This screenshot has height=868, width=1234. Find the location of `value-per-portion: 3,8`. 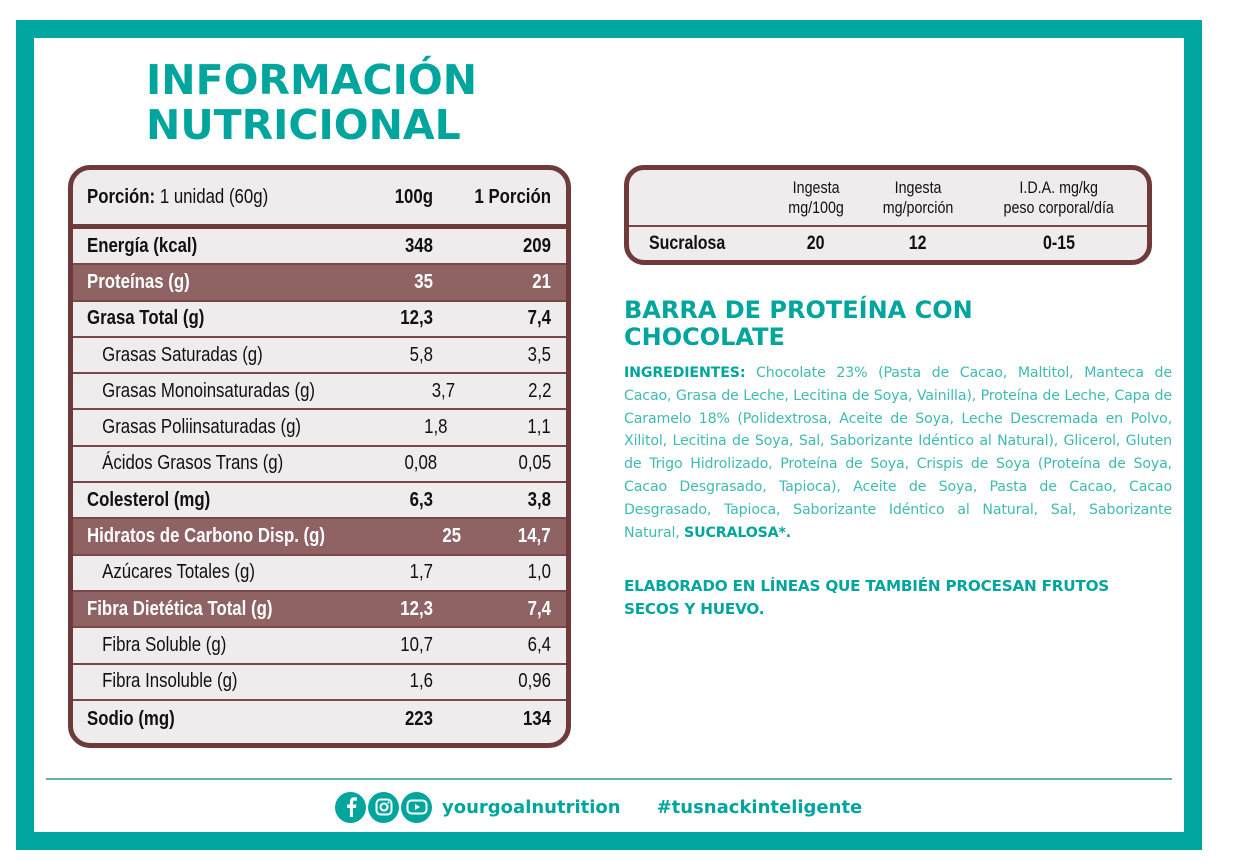

value-per-portion: 3,8 is located at coordinates (539, 499).